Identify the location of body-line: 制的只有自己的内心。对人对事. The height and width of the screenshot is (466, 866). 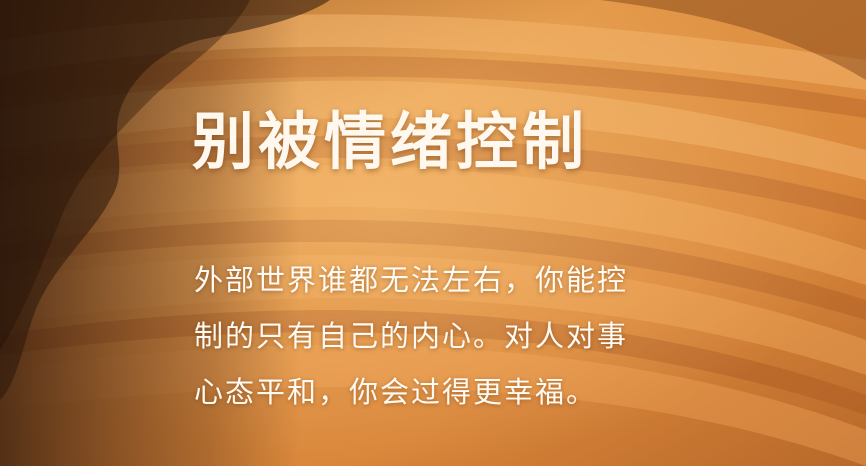
(411, 336).